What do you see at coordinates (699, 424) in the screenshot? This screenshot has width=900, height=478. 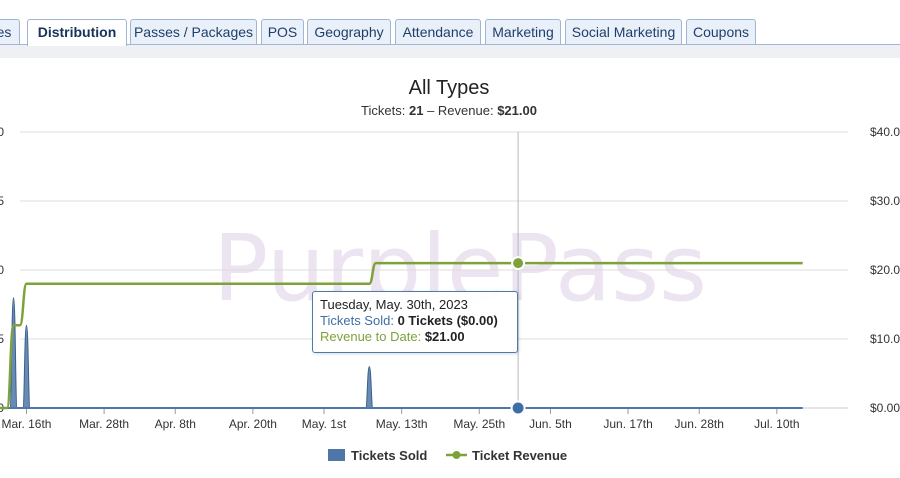 I see `x-tick-label: Jun. 28th` at bounding box center [699, 424].